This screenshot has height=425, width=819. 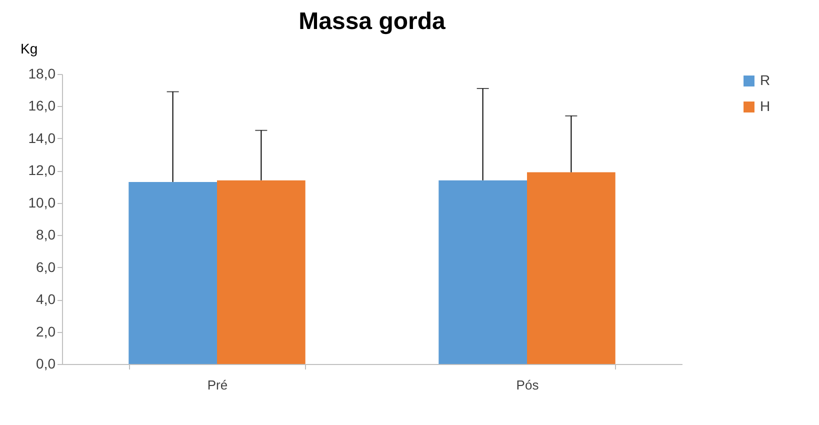 I want to click on x-tick-label: Pós, so click(x=528, y=385).